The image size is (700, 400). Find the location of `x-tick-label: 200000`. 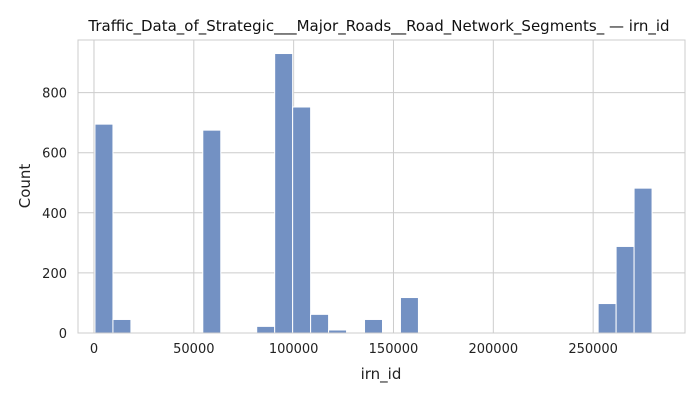

x-tick-label: 200000 is located at coordinates (493, 349).